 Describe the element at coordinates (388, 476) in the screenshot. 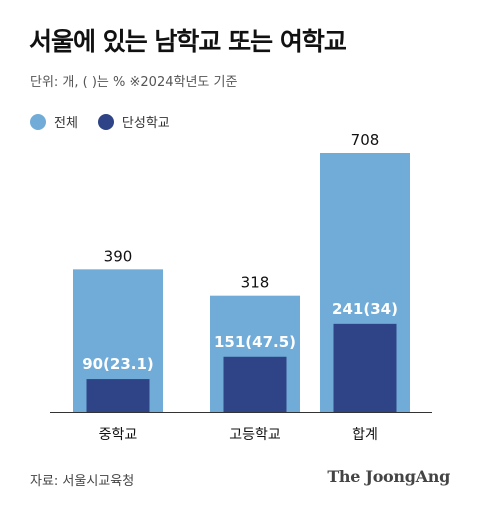

I see `publisher-logo: The JoongAng` at that location.